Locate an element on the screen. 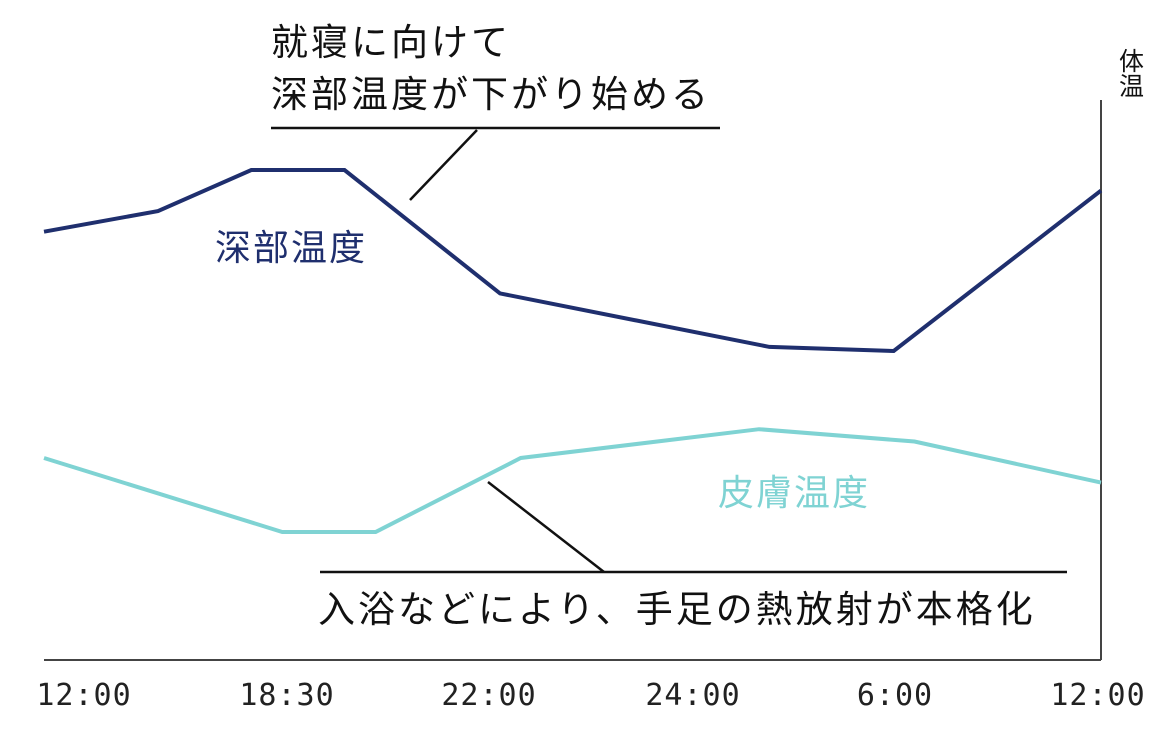 This screenshot has height=748, width=1167. series-label-core-temperature: 深部温度 is located at coordinates (291, 248).